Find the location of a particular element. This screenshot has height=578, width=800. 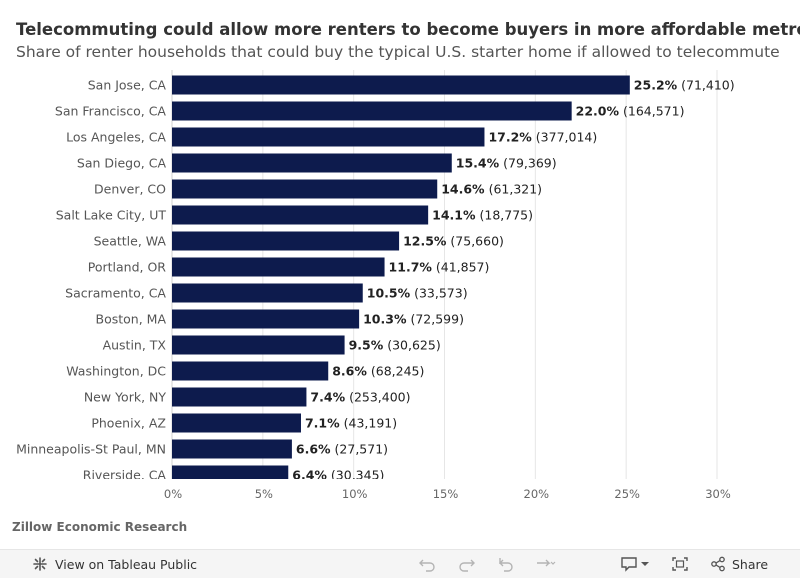

category-label: Boston, MA is located at coordinates (131, 319).